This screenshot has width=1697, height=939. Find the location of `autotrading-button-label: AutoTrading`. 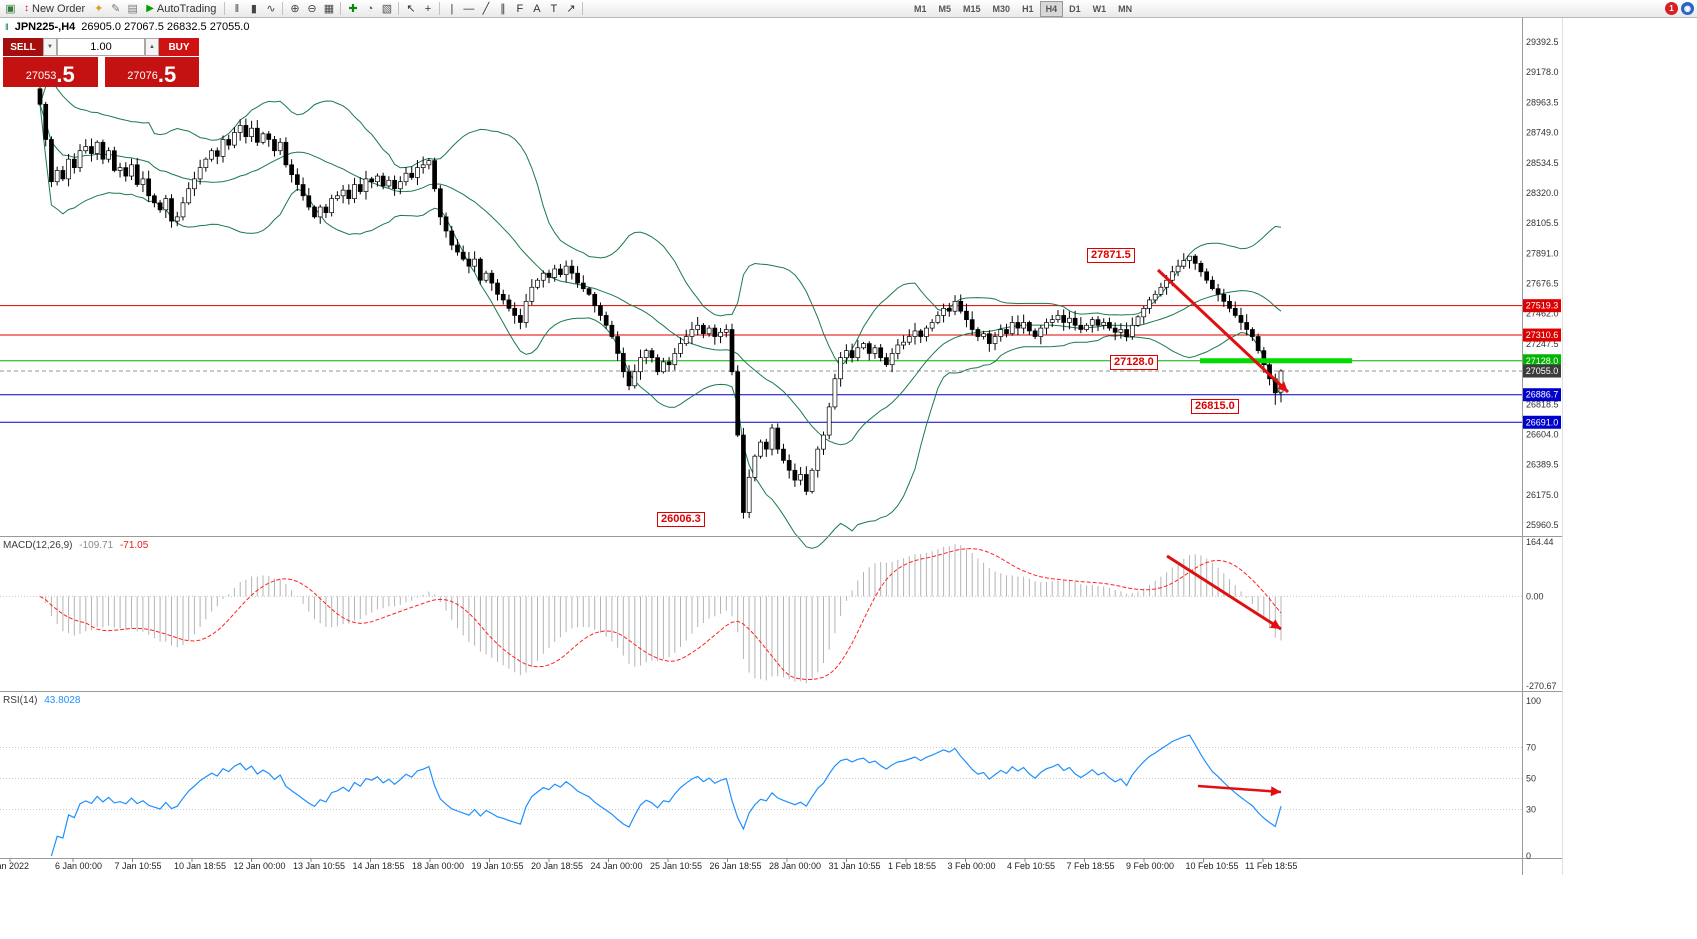

autotrading-button-label: AutoTrading is located at coordinates (186, 8).